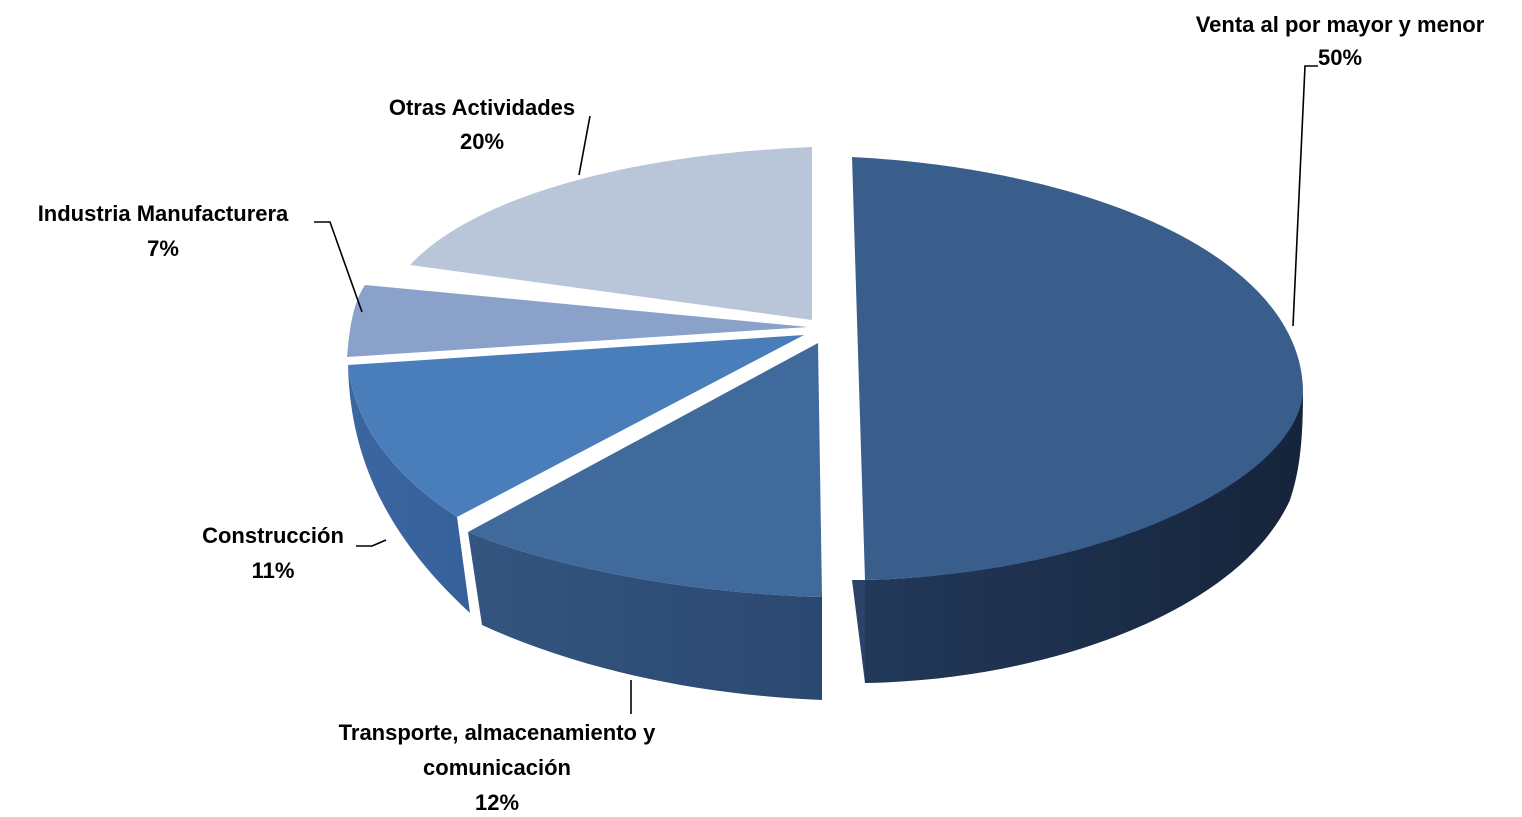 The image size is (1522, 817). I want to click on slice-side-construccion, so click(409, 489).